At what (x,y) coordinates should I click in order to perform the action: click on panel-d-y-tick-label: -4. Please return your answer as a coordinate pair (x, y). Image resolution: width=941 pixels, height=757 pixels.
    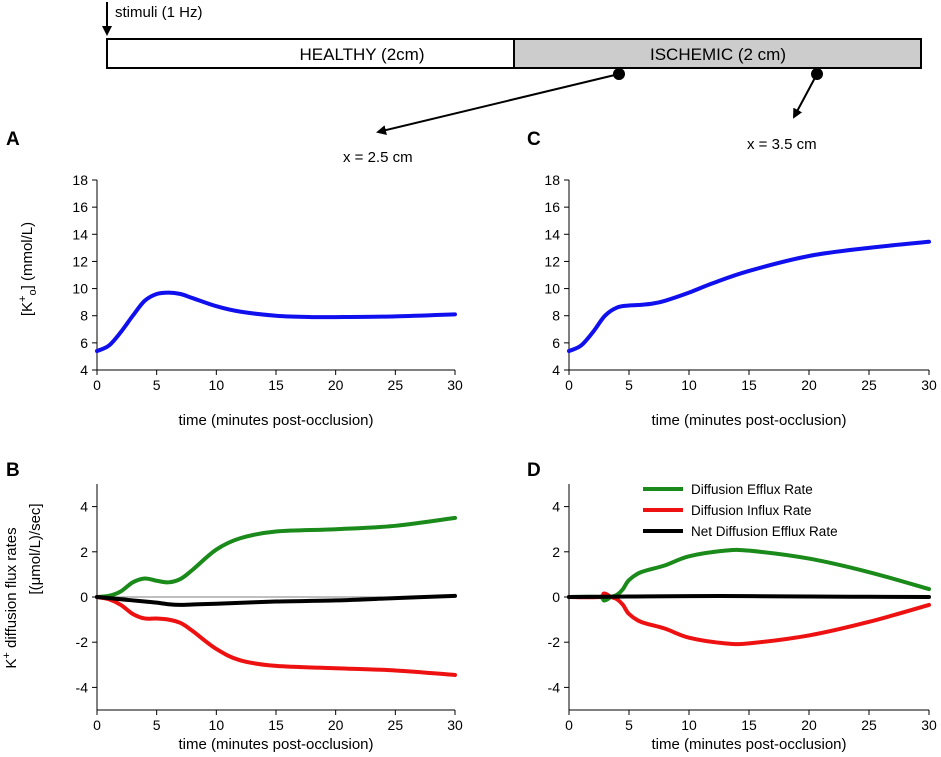
    Looking at the image, I should click on (554, 687).